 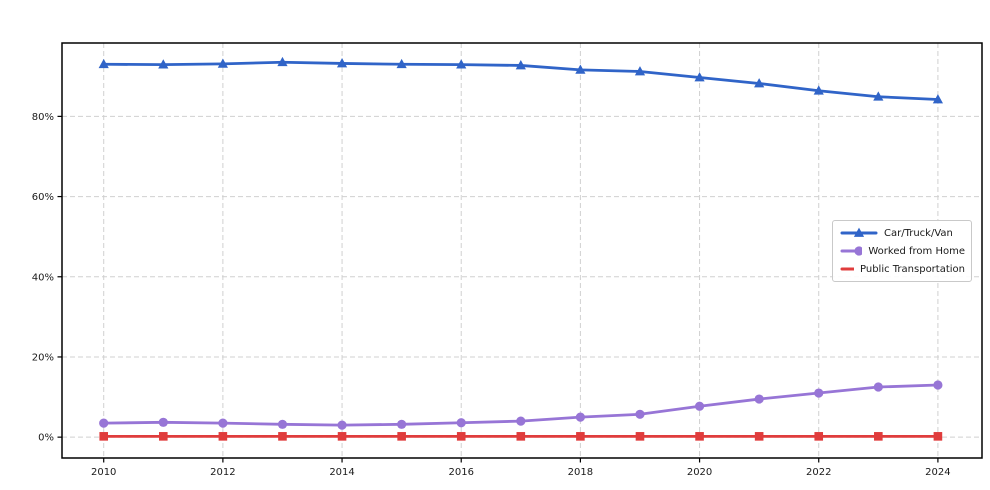 What do you see at coordinates (580, 472) in the screenshot?
I see `x-tick-label: 2018` at bounding box center [580, 472].